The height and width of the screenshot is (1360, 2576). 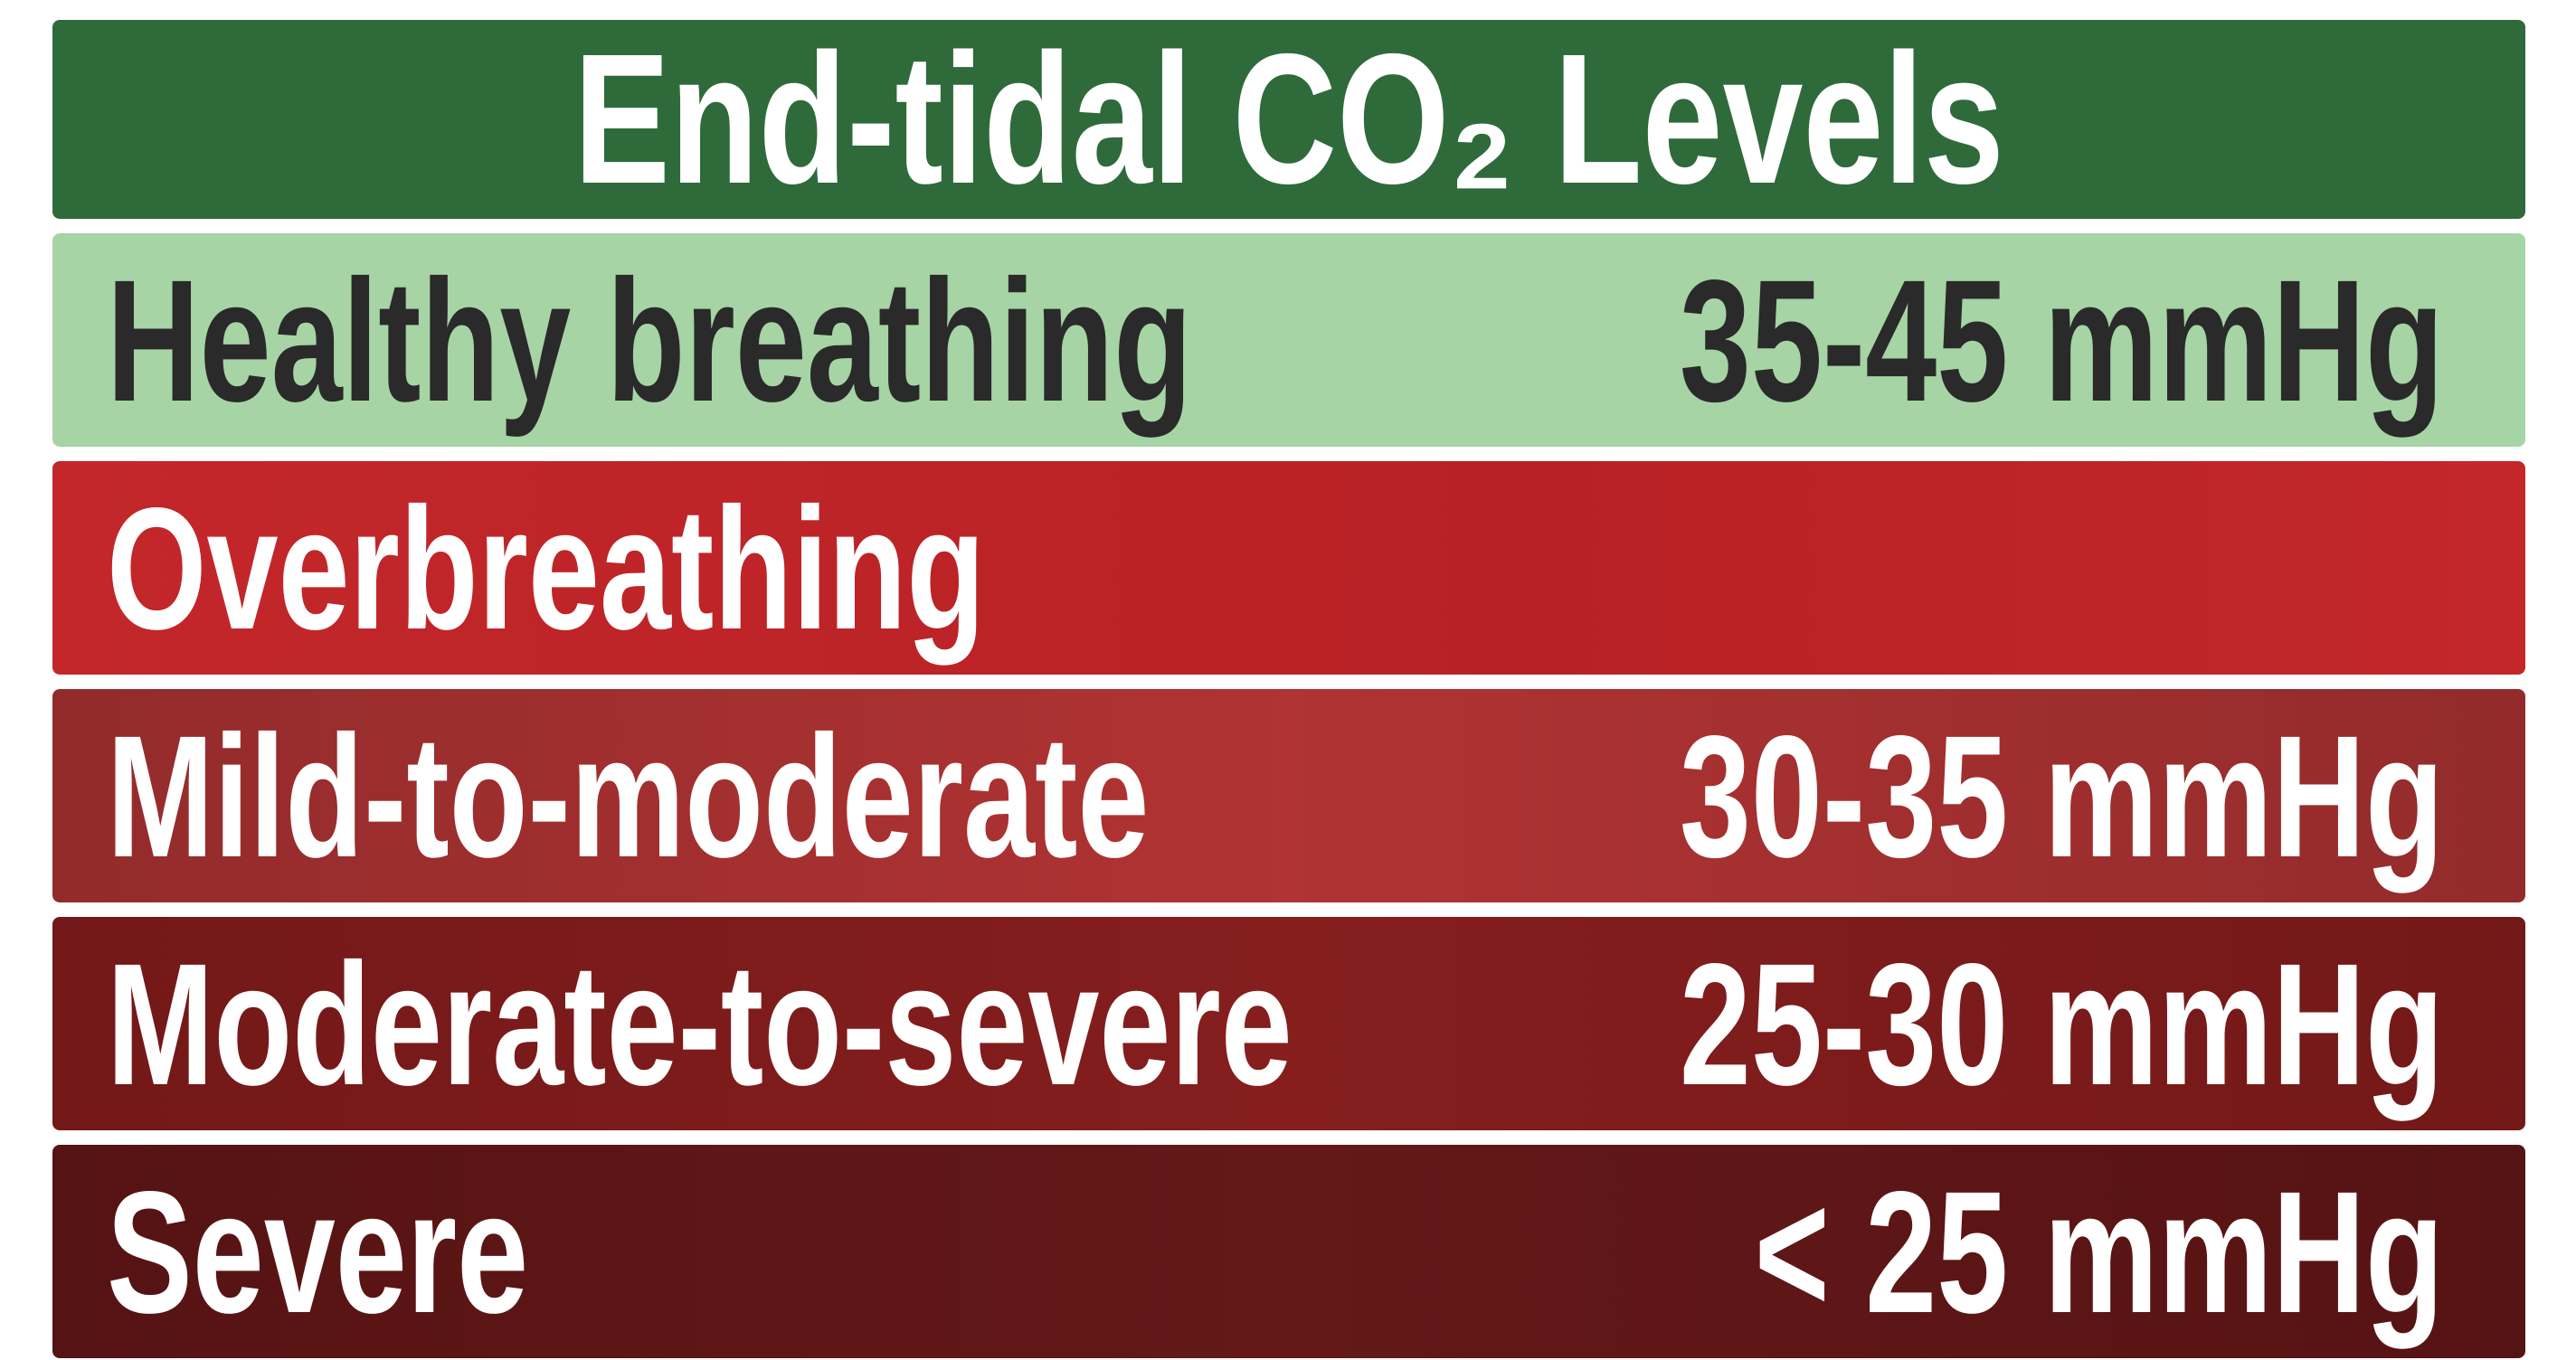 What do you see at coordinates (2062, 795) in the screenshot?
I see `level-value: 30-35 mmHg` at bounding box center [2062, 795].